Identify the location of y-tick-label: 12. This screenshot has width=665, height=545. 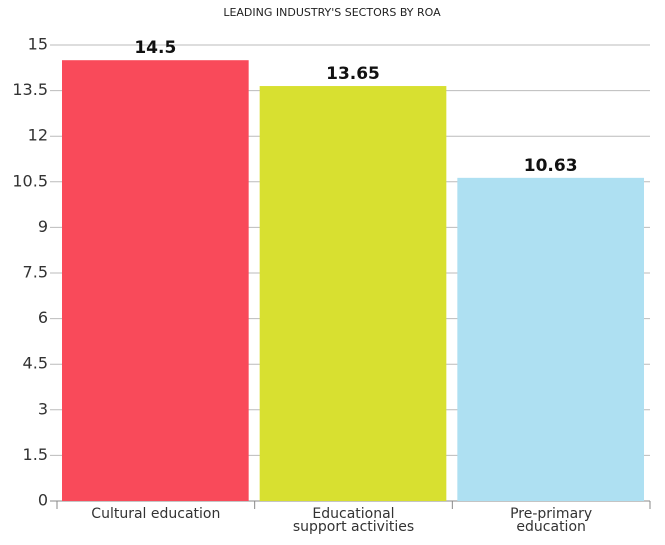
(38, 135).